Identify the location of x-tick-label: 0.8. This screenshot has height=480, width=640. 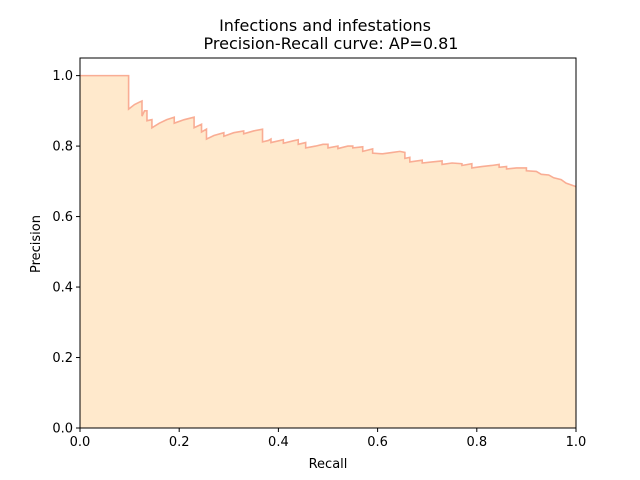
(476, 442).